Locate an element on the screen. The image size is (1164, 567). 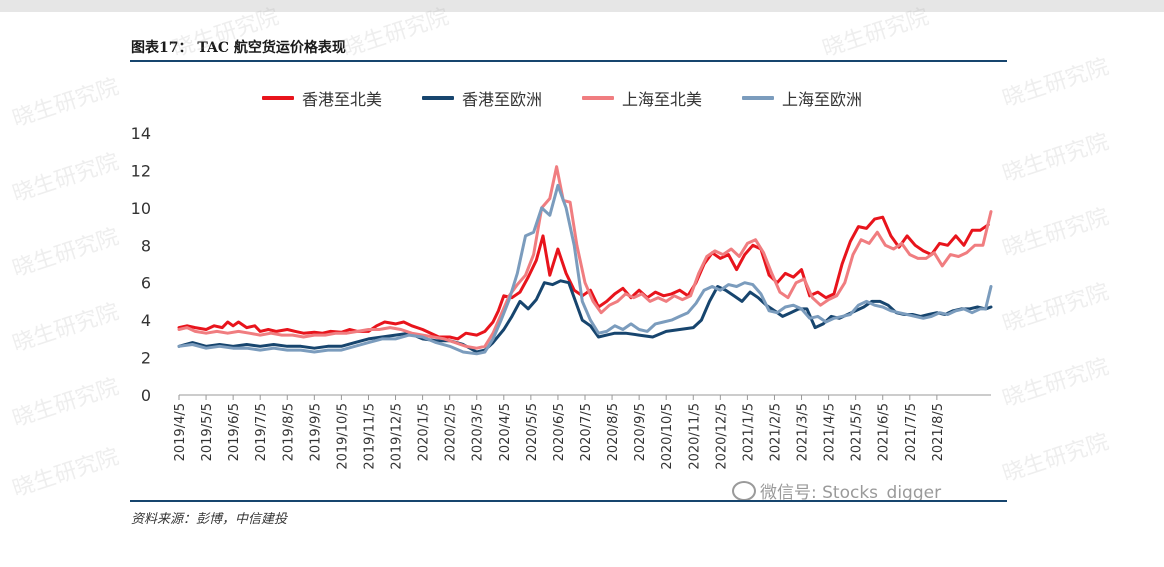
x-tick-label: 2019/12/5 is located at coordinates (397, 436).